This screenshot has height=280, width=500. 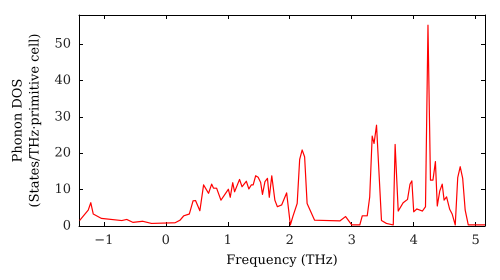 I want to click on x-tick-label: 0, so click(x=166, y=240).